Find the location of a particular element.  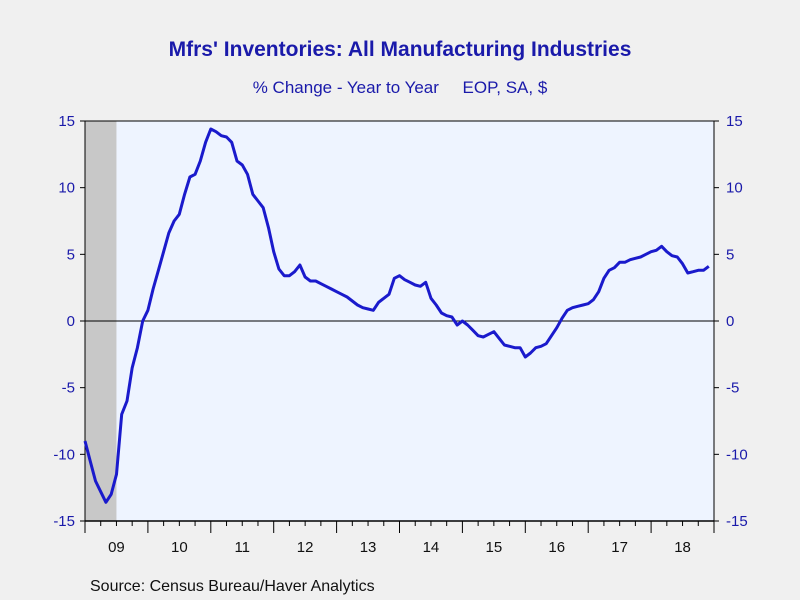

y-tick-label-right--15: -15 is located at coordinates (737, 521).